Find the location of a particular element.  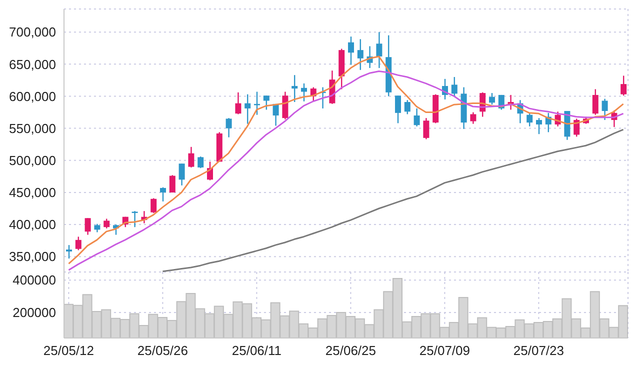

y-tick-label: 700,000 is located at coordinates (32, 32).